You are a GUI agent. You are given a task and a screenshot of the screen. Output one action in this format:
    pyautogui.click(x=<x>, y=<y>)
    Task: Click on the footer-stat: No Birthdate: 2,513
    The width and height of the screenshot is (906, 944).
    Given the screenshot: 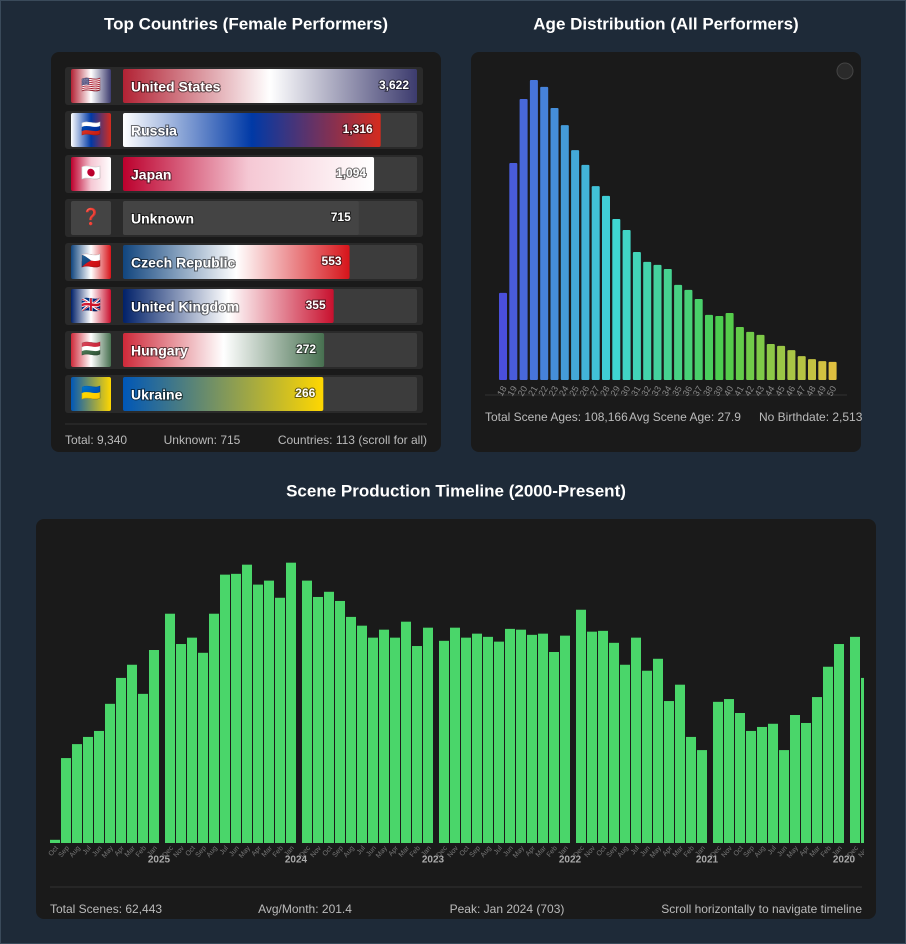 What is the action you would take?
    pyautogui.click(x=811, y=417)
    